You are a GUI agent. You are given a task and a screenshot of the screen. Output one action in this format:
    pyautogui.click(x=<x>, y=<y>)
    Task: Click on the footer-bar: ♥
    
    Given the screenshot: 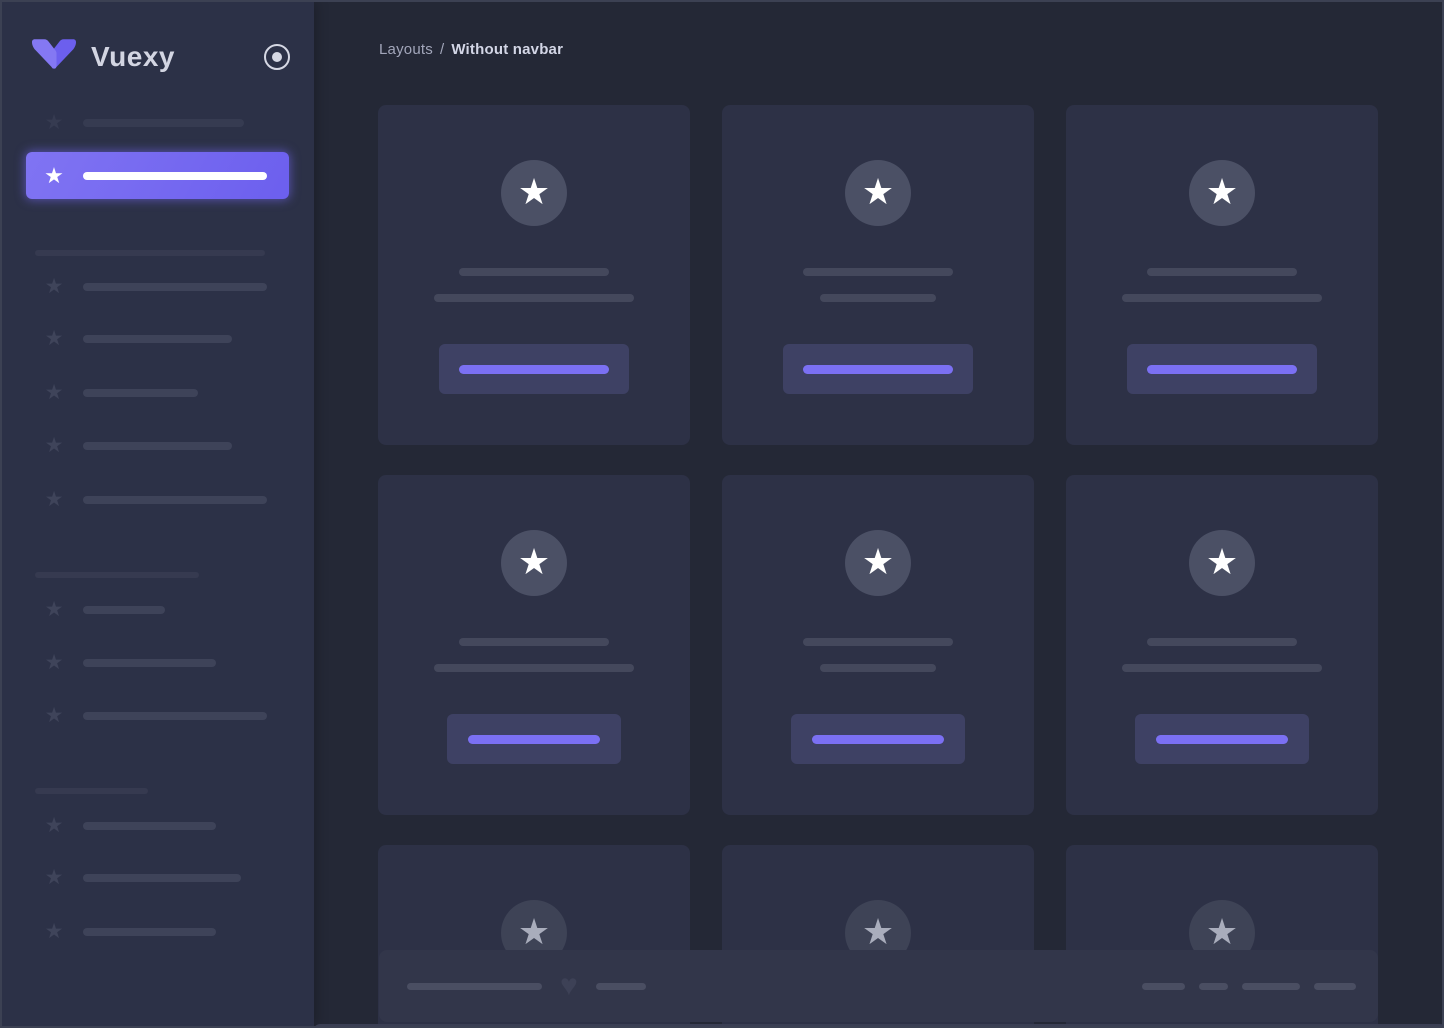 What is the action you would take?
    pyautogui.click(x=878, y=986)
    